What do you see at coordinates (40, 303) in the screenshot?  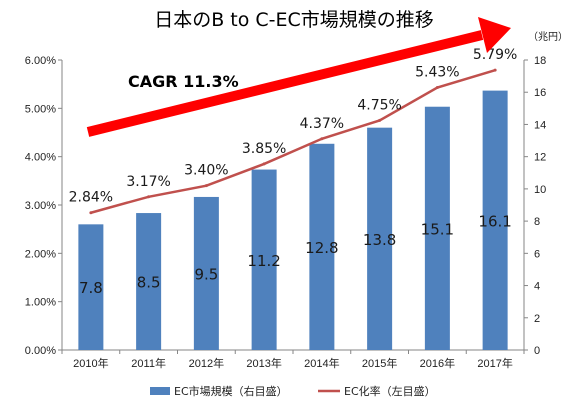 I see `left-axis-tick-label: 1.00%` at bounding box center [40, 303].